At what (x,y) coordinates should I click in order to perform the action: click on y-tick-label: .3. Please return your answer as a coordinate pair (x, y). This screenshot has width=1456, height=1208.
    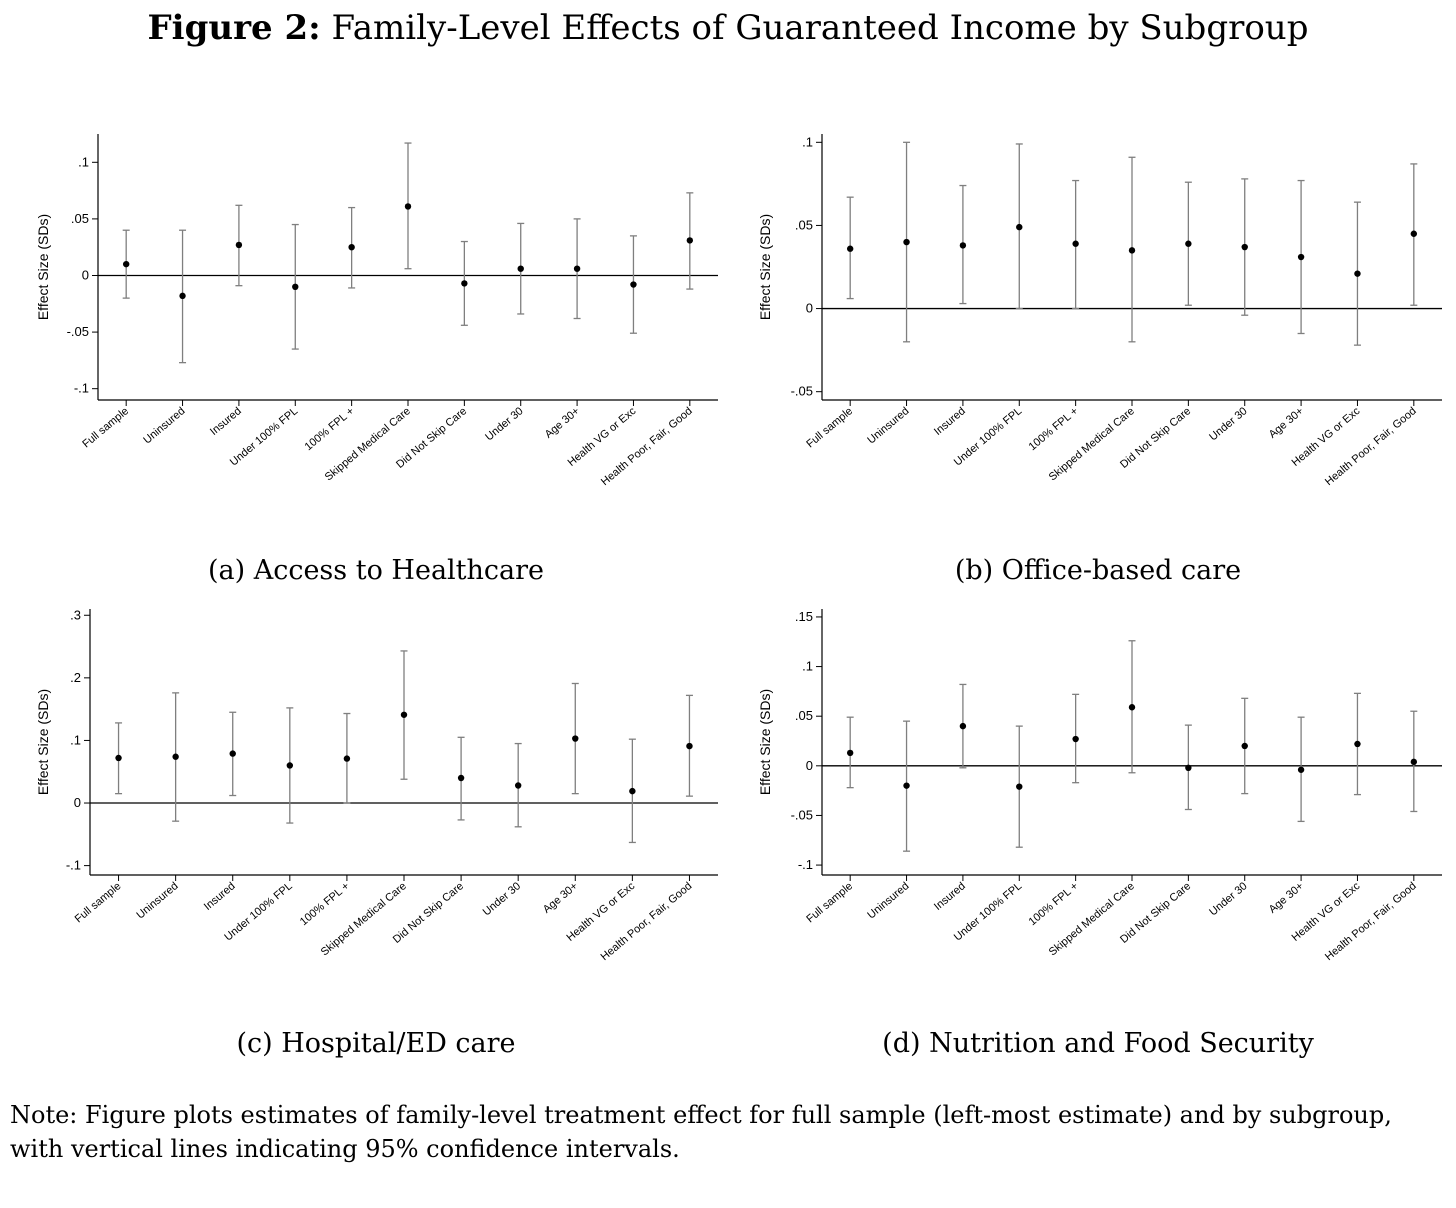
    Looking at the image, I should click on (75, 614).